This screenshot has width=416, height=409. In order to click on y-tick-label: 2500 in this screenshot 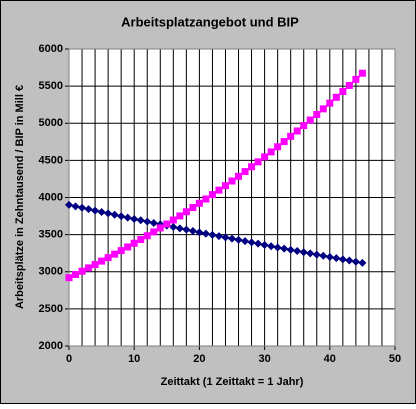, I will do `click(51, 309)`.